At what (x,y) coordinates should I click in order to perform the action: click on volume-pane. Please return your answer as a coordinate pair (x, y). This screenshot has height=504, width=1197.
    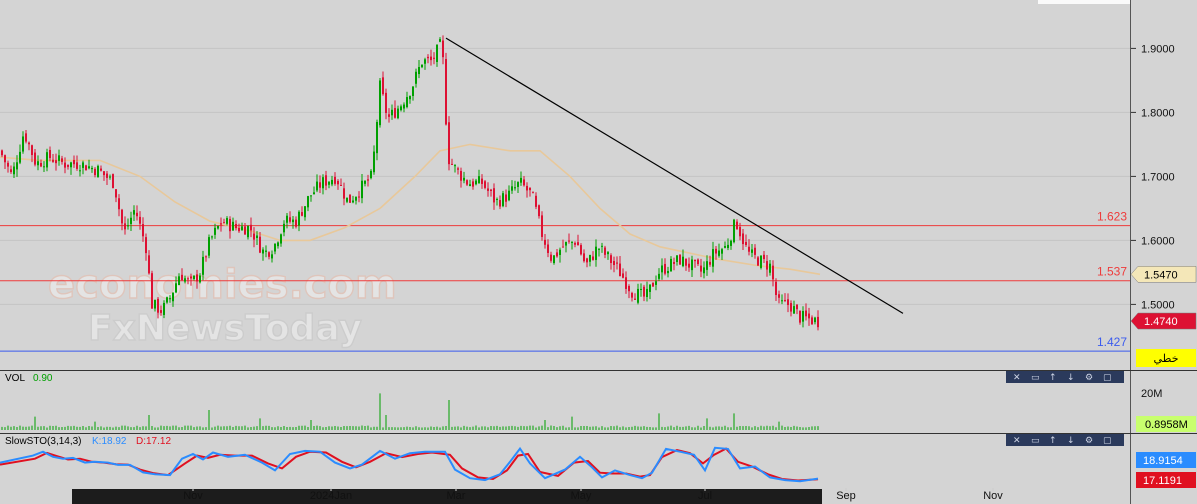
    Looking at the image, I should click on (565, 402).